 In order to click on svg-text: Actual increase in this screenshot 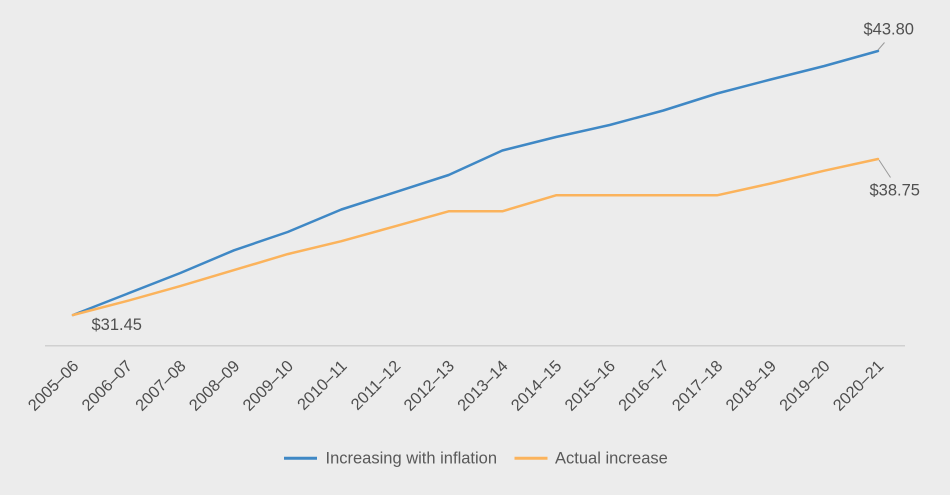, I will do `click(611, 459)`.